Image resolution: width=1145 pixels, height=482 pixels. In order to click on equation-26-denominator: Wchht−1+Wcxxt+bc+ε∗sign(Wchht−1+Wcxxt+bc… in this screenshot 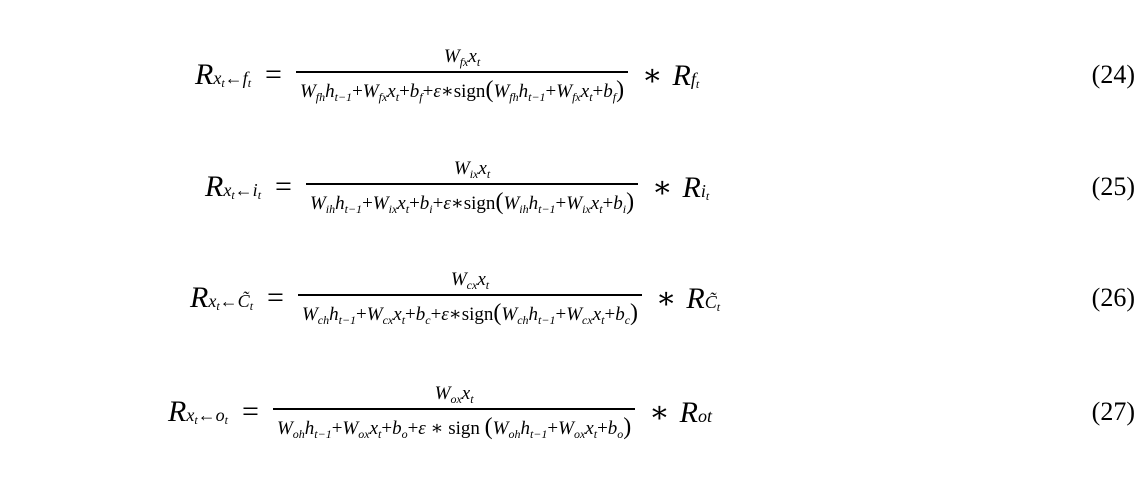, I will do `click(470, 313)`.